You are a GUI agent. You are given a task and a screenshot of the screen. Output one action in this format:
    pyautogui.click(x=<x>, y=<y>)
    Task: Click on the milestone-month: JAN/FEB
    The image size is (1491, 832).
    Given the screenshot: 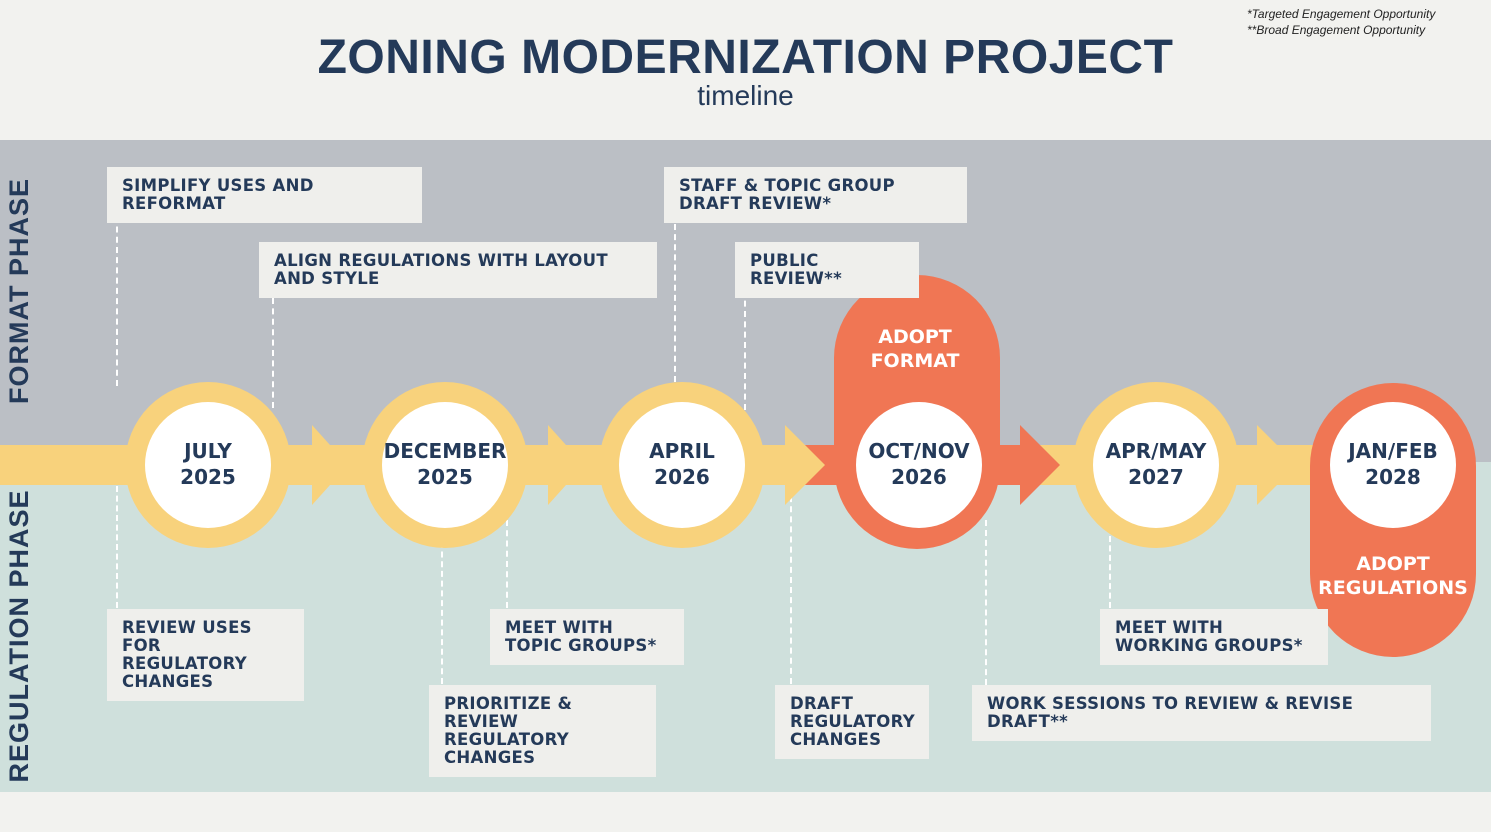 What is the action you would take?
    pyautogui.click(x=1392, y=451)
    